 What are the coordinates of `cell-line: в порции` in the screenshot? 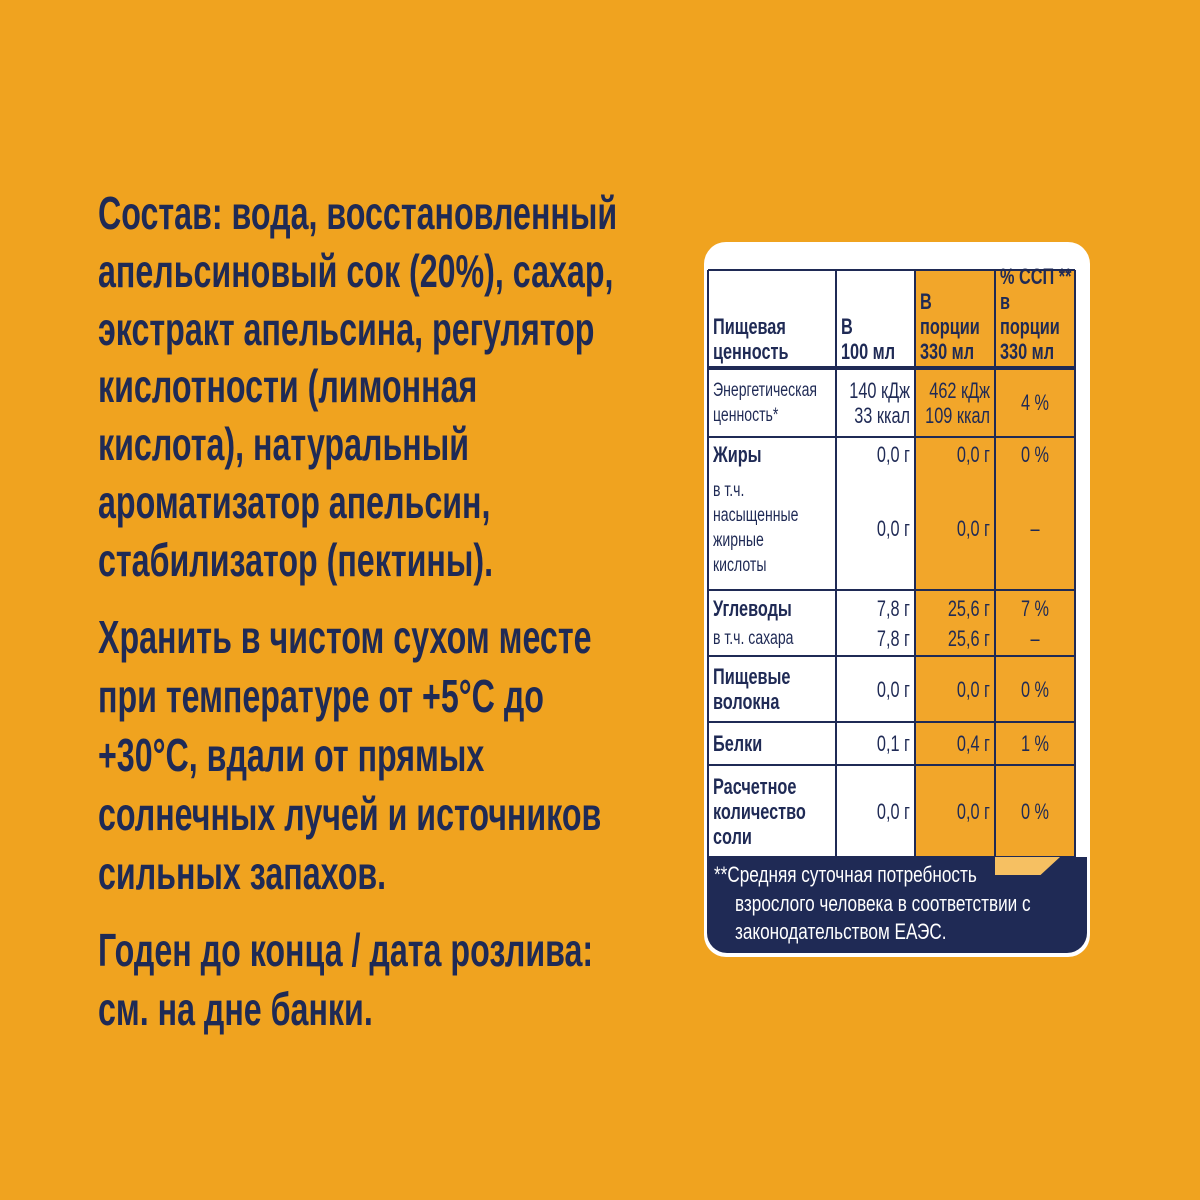 It's located at (1030, 314).